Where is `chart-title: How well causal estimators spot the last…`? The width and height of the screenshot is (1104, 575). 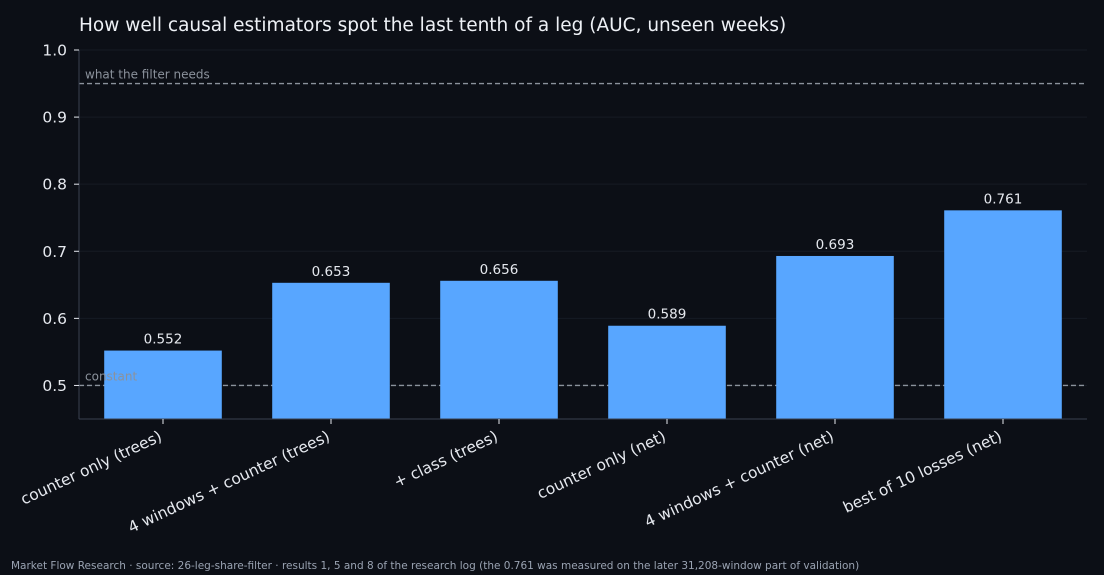
chart-title: How well causal estimators spot the last… is located at coordinates (433, 25).